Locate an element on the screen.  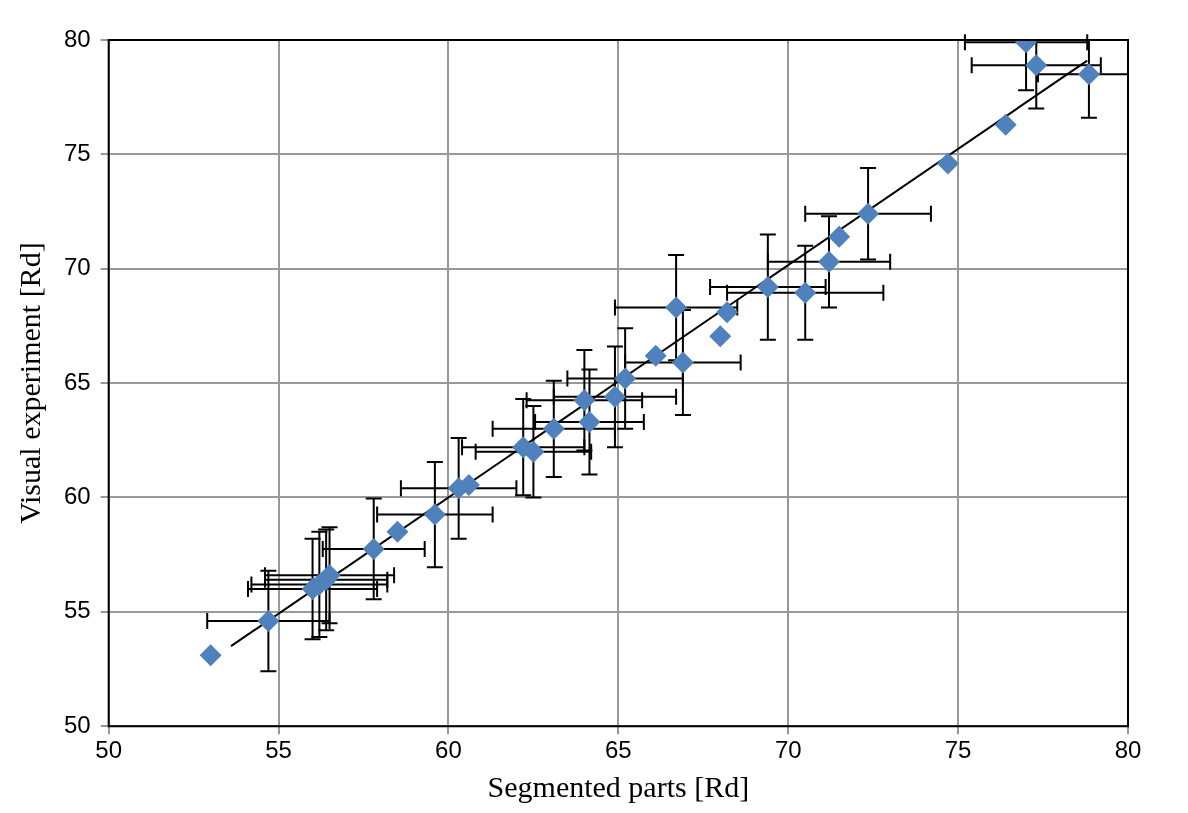
x-axis-title: Segmented parts [Rd] is located at coordinates (618, 786).